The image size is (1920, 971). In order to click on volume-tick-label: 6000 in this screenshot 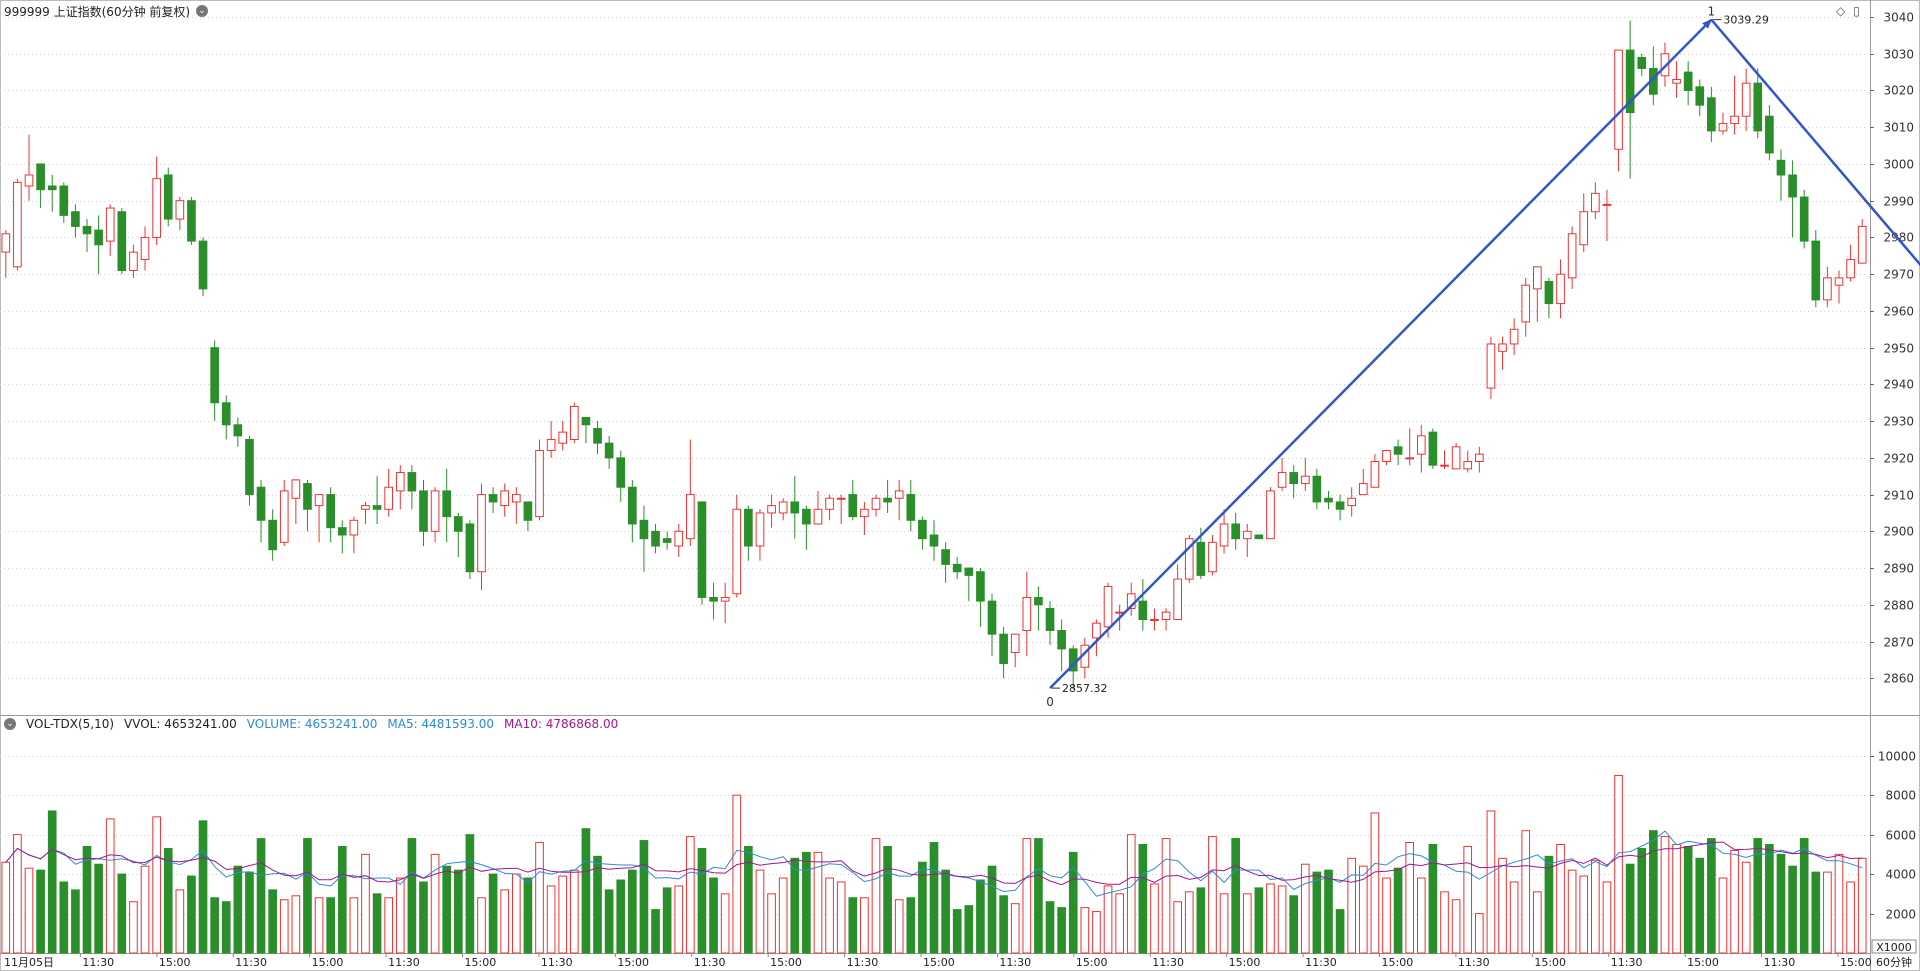, I will do `click(1900, 836)`.